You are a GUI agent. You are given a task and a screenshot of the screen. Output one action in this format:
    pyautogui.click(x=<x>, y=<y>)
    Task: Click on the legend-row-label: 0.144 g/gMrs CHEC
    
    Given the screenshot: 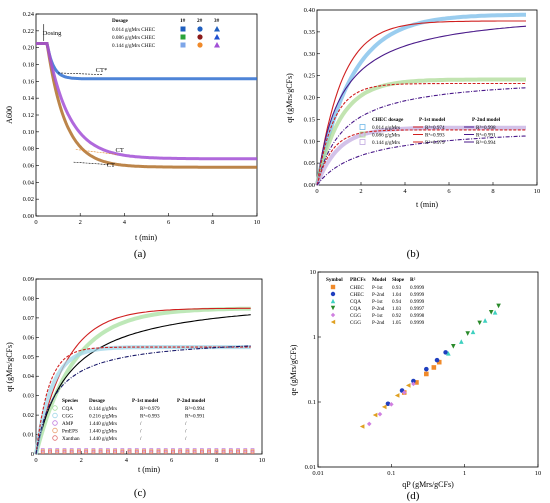 What is the action you would take?
    pyautogui.click(x=134, y=46)
    